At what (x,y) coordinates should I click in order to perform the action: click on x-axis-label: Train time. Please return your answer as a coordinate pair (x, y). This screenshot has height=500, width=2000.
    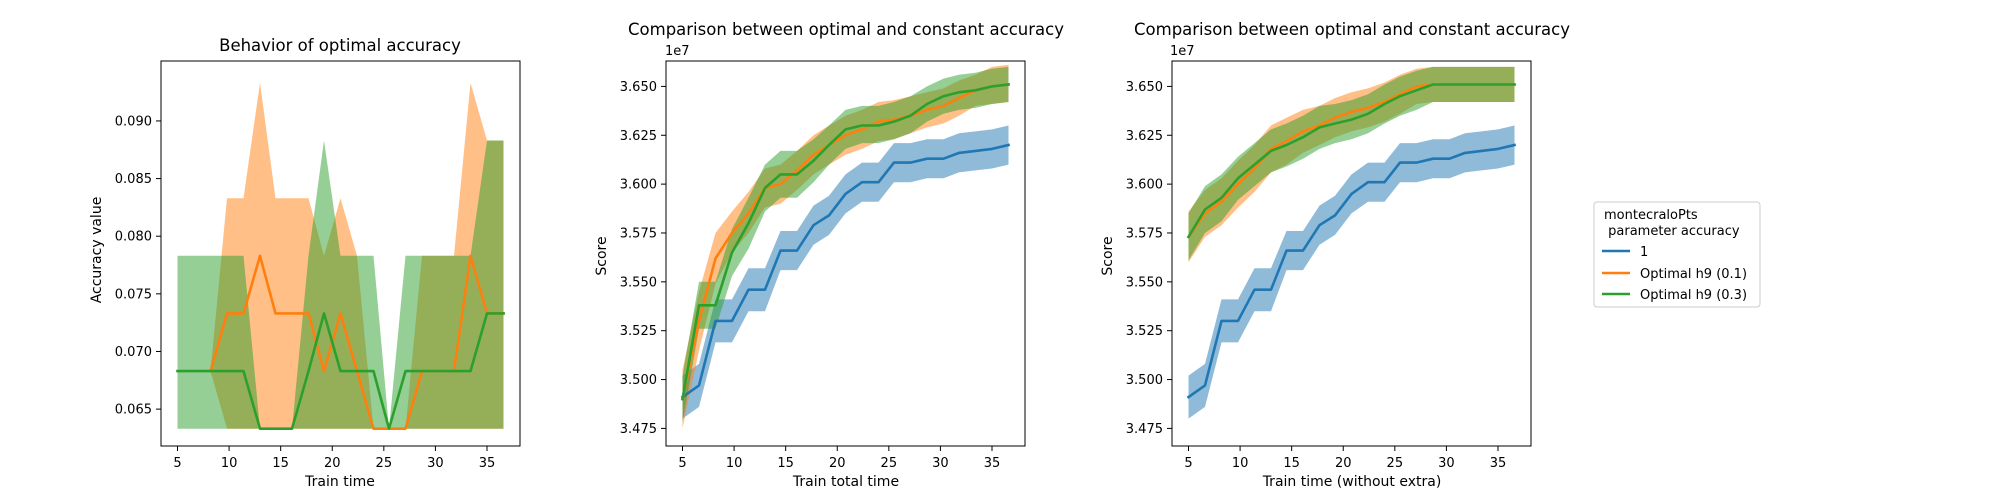
    Looking at the image, I should click on (339, 482).